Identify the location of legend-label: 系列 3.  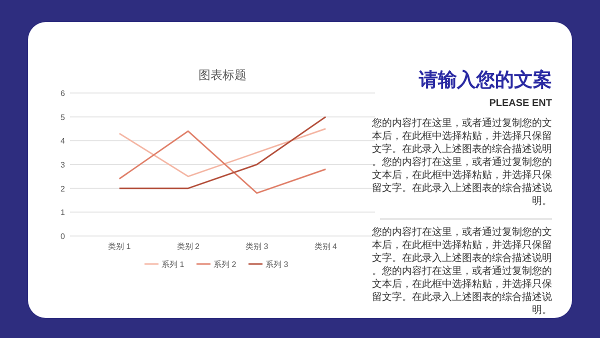
(277, 264).